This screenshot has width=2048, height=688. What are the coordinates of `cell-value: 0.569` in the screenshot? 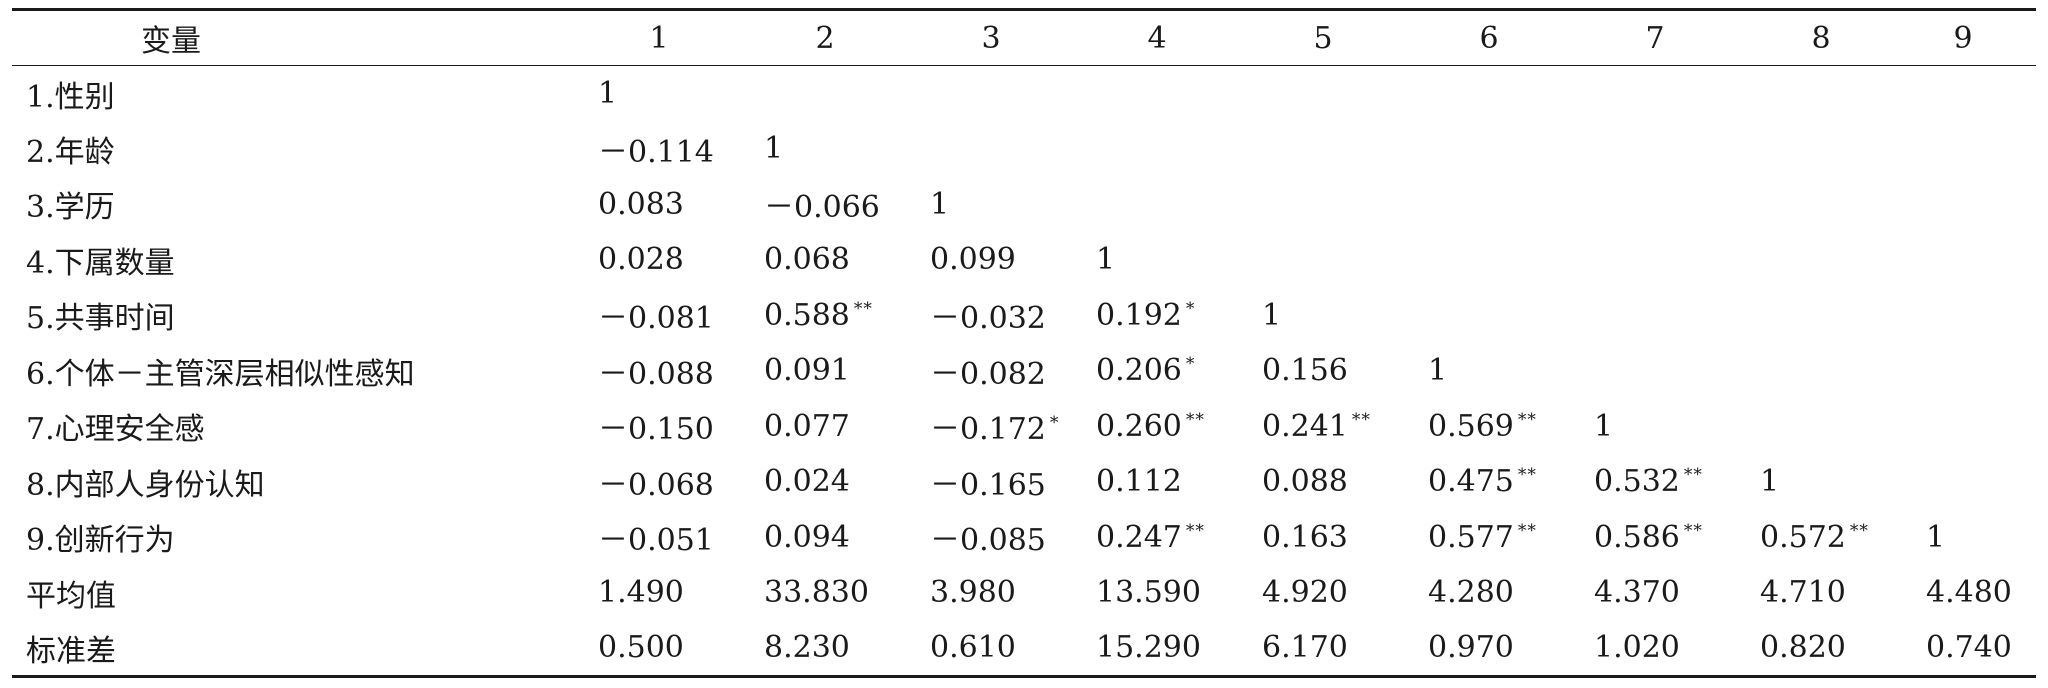 It's located at (1471, 426).